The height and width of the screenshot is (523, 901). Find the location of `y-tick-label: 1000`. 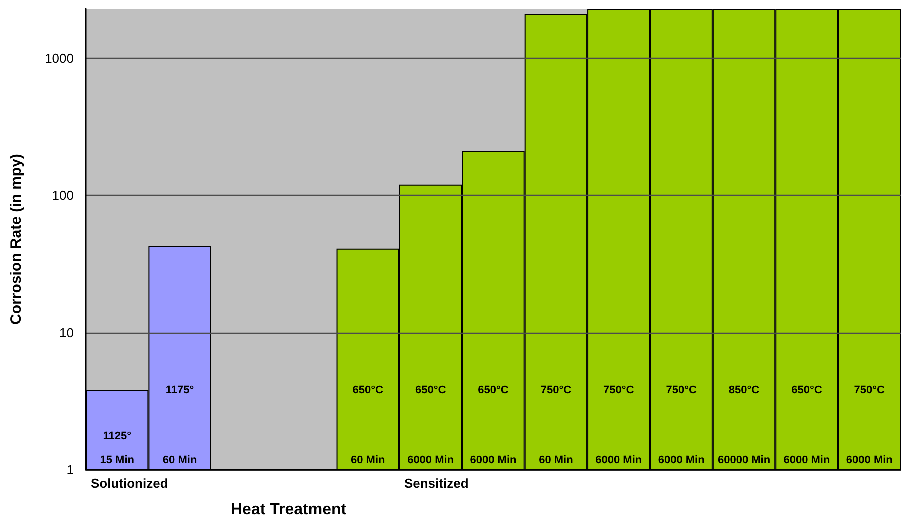

y-tick-label: 1000 is located at coordinates (59, 58).